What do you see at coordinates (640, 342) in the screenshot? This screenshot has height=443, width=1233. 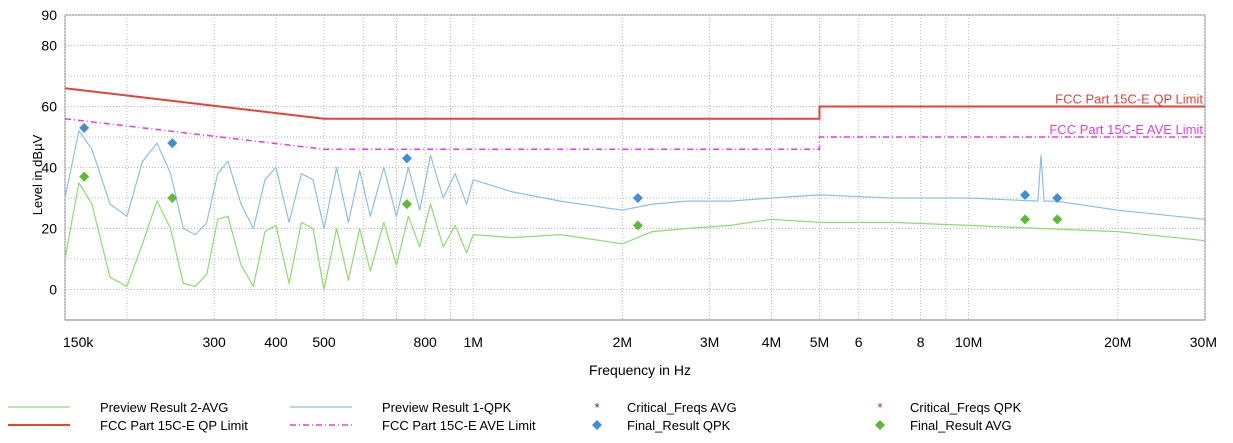 I see `x-tick-labels: 150k 300 400 500 800 1M 2M 3M 4M 5M 6 8 10M 20M 30M` at bounding box center [640, 342].